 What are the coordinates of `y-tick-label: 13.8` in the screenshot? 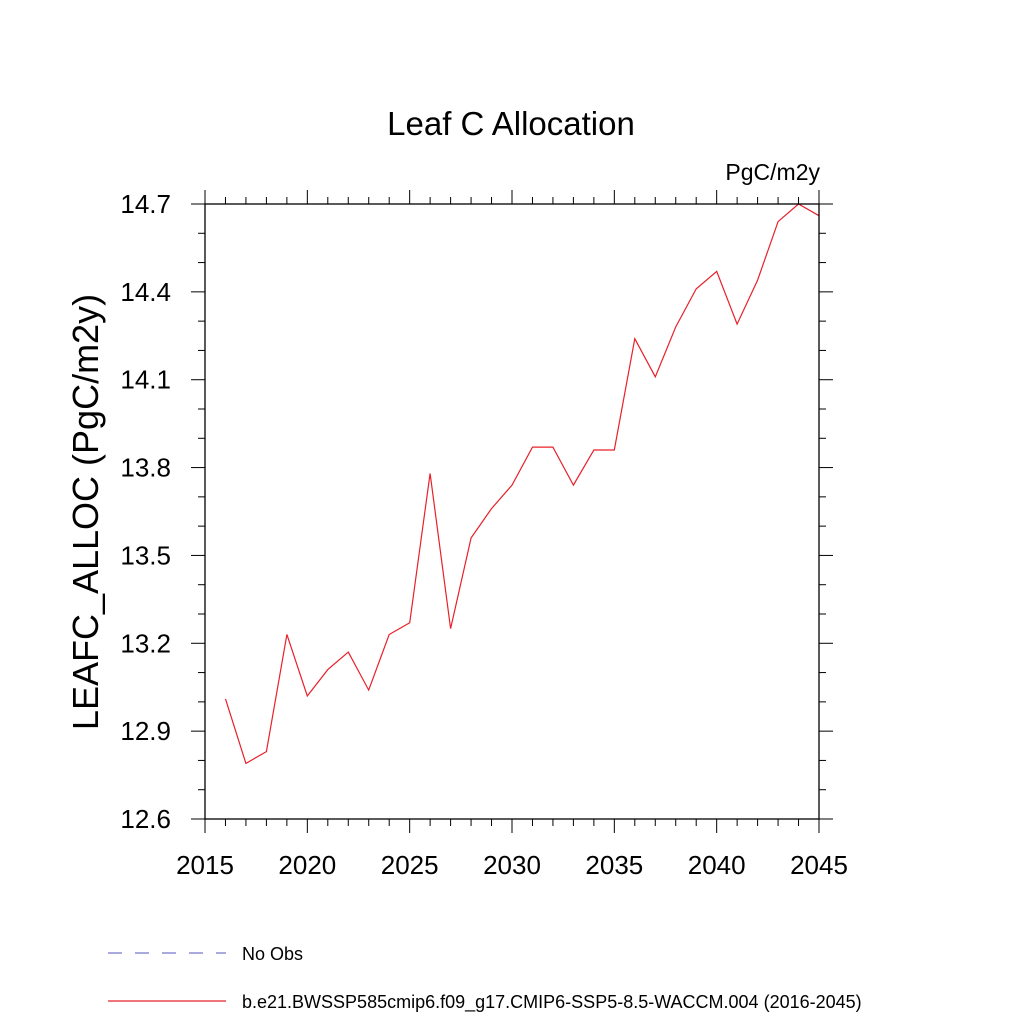 It's located at (145, 468).